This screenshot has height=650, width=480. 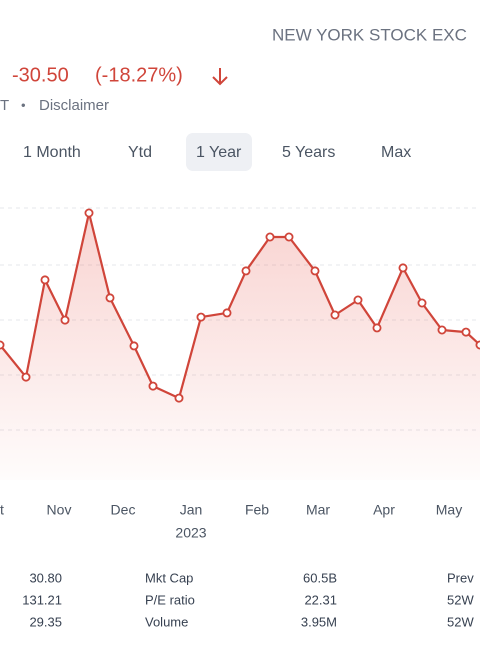 I want to click on time-fragment: T, so click(x=4, y=105).